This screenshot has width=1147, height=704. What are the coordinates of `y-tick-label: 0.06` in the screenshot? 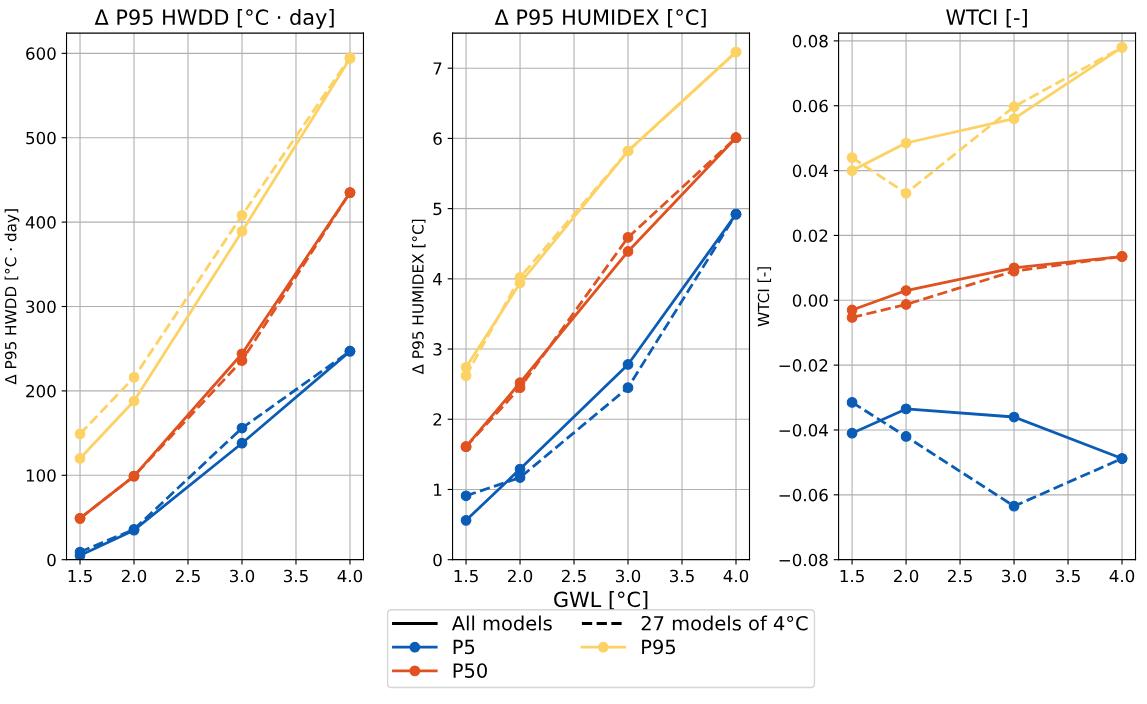 It's located at (810, 106).